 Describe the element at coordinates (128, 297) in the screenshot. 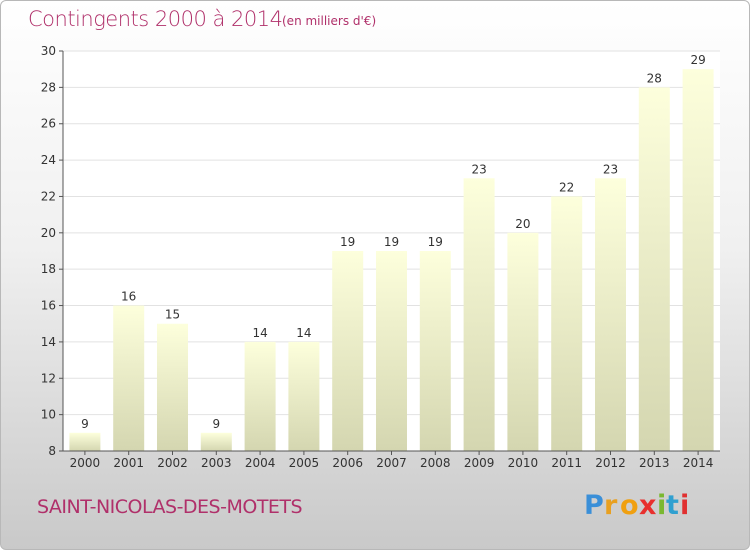

I see `data-label-2001: 16` at that location.